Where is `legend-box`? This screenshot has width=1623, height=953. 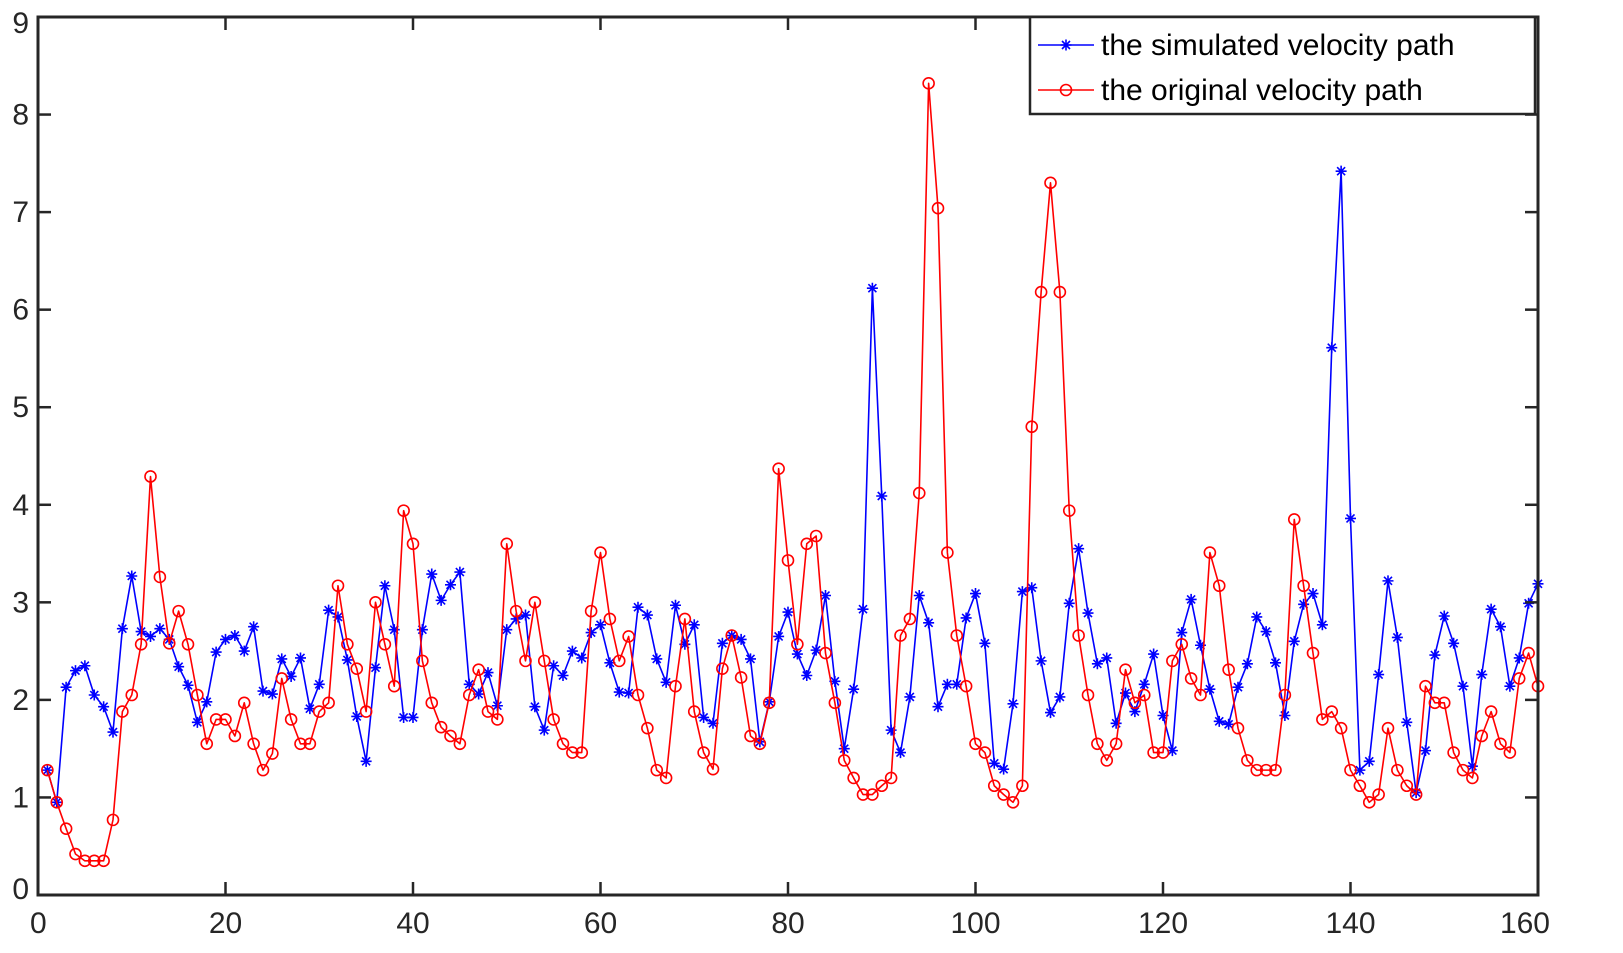
legend-box is located at coordinates (1282, 65).